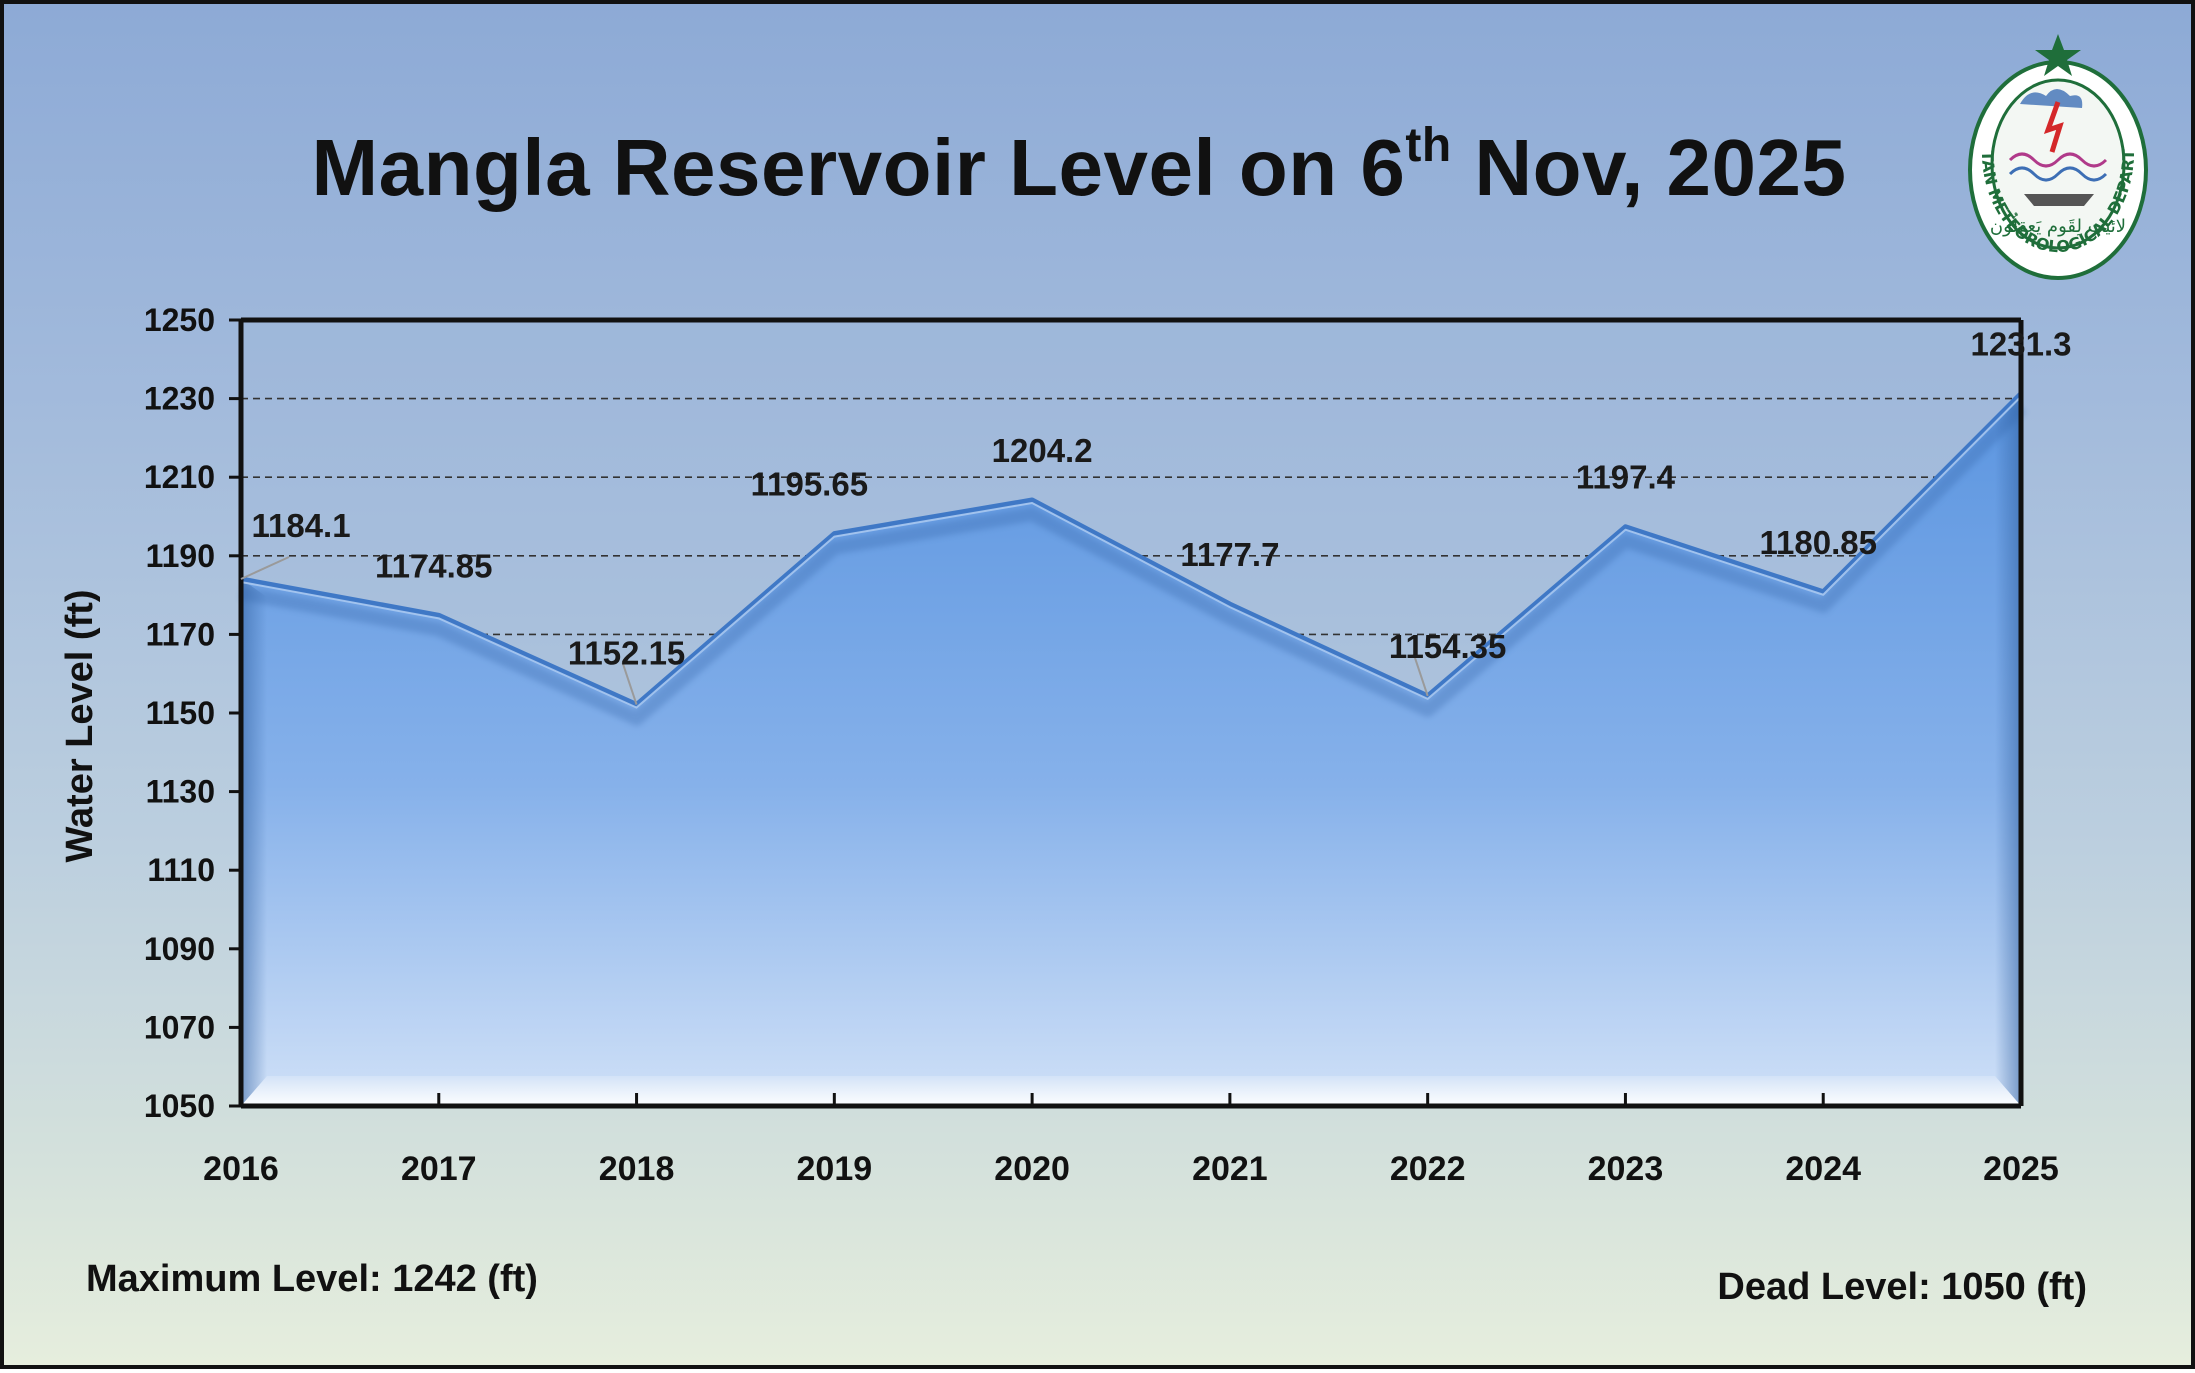 The height and width of the screenshot is (1373, 2195). Describe the element at coordinates (1902, 1287) in the screenshot. I see `dead-level-note: Dead Level: 1050 (ft)` at that location.